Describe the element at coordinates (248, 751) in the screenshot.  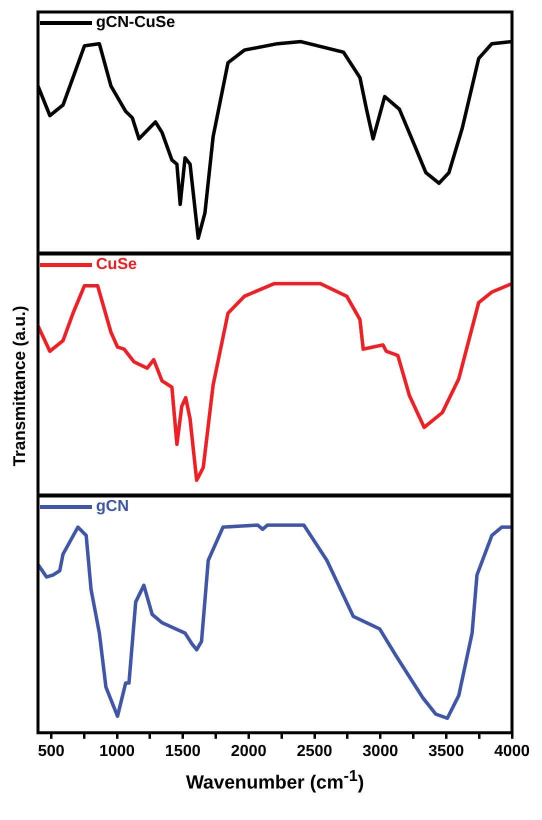
I see `x-tick-label: 2000` at that location.